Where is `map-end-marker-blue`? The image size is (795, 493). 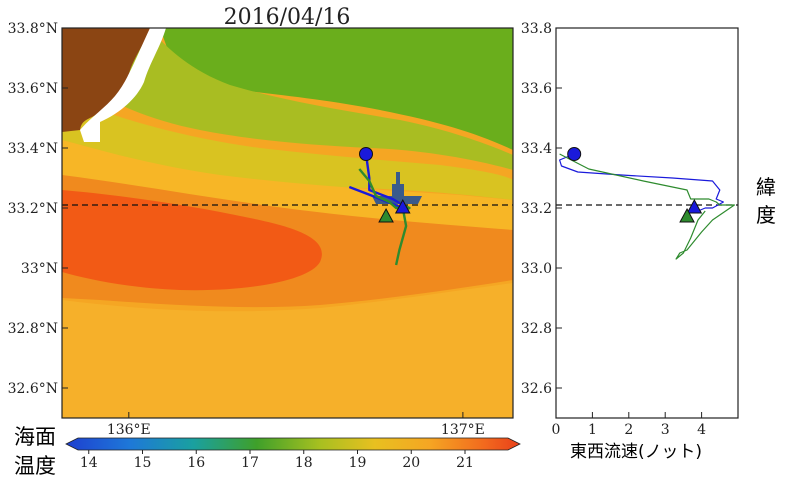 map-end-marker-blue is located at coordinates (402, 206).